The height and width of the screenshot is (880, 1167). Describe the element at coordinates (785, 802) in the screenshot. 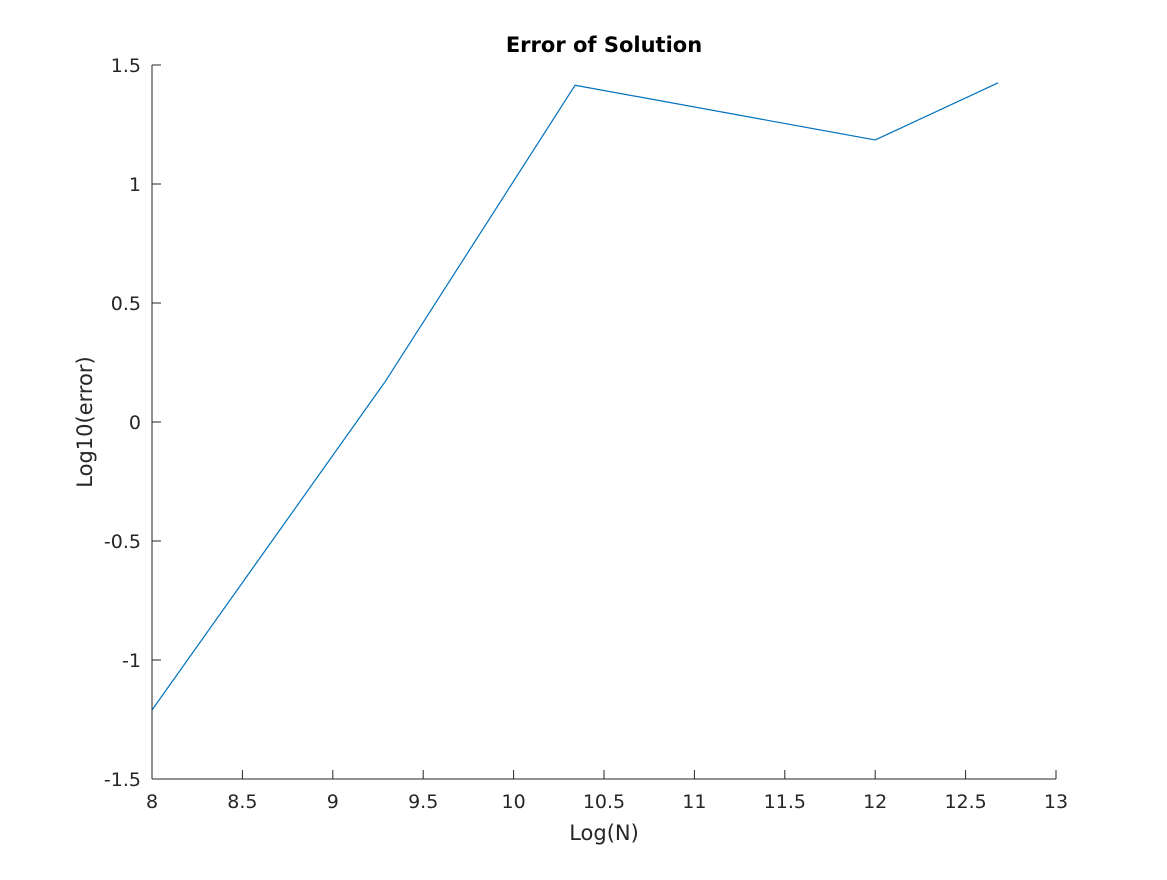

I see `x-tick-label: 11.5` at that location.